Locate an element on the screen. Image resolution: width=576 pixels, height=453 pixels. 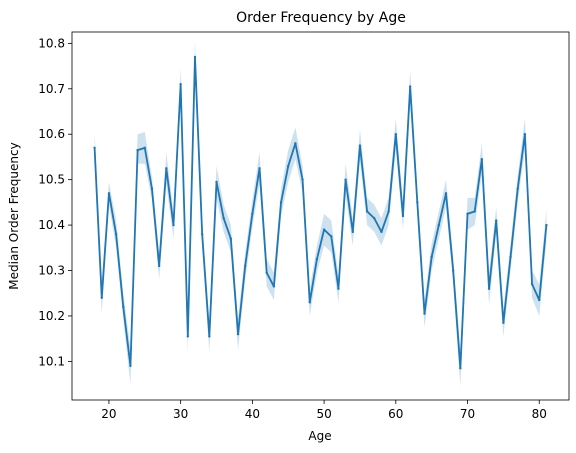
y-axis: 10.1 10.2 10.3 10.4 10.5 10.6 10.7 10.8 is located at coordinates (55, 202).